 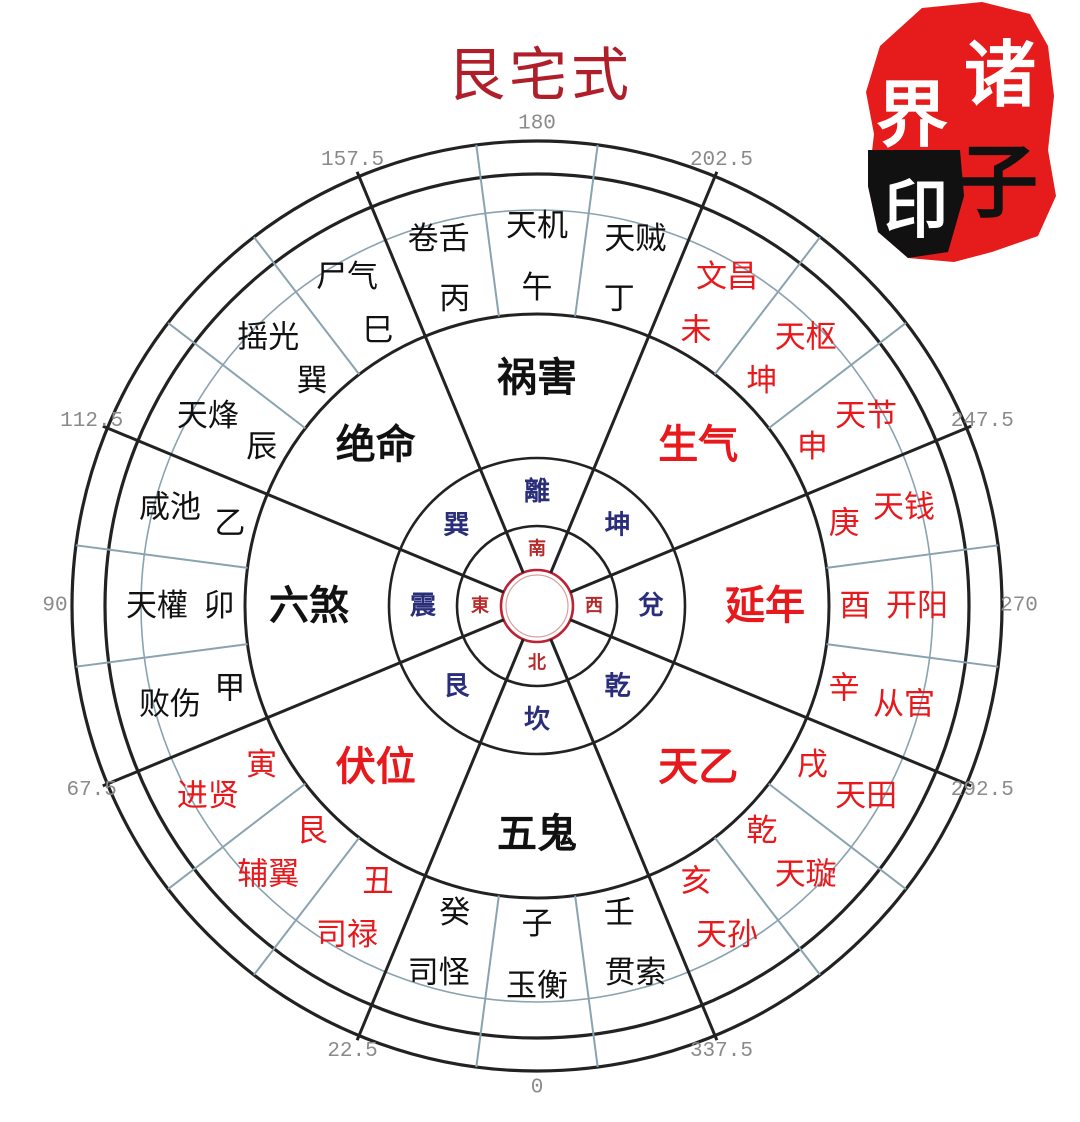 What do you see at coordinates (696, 881) in the screenshot?
I see `mountain-label: 亥` at bounding box center [696, 881].